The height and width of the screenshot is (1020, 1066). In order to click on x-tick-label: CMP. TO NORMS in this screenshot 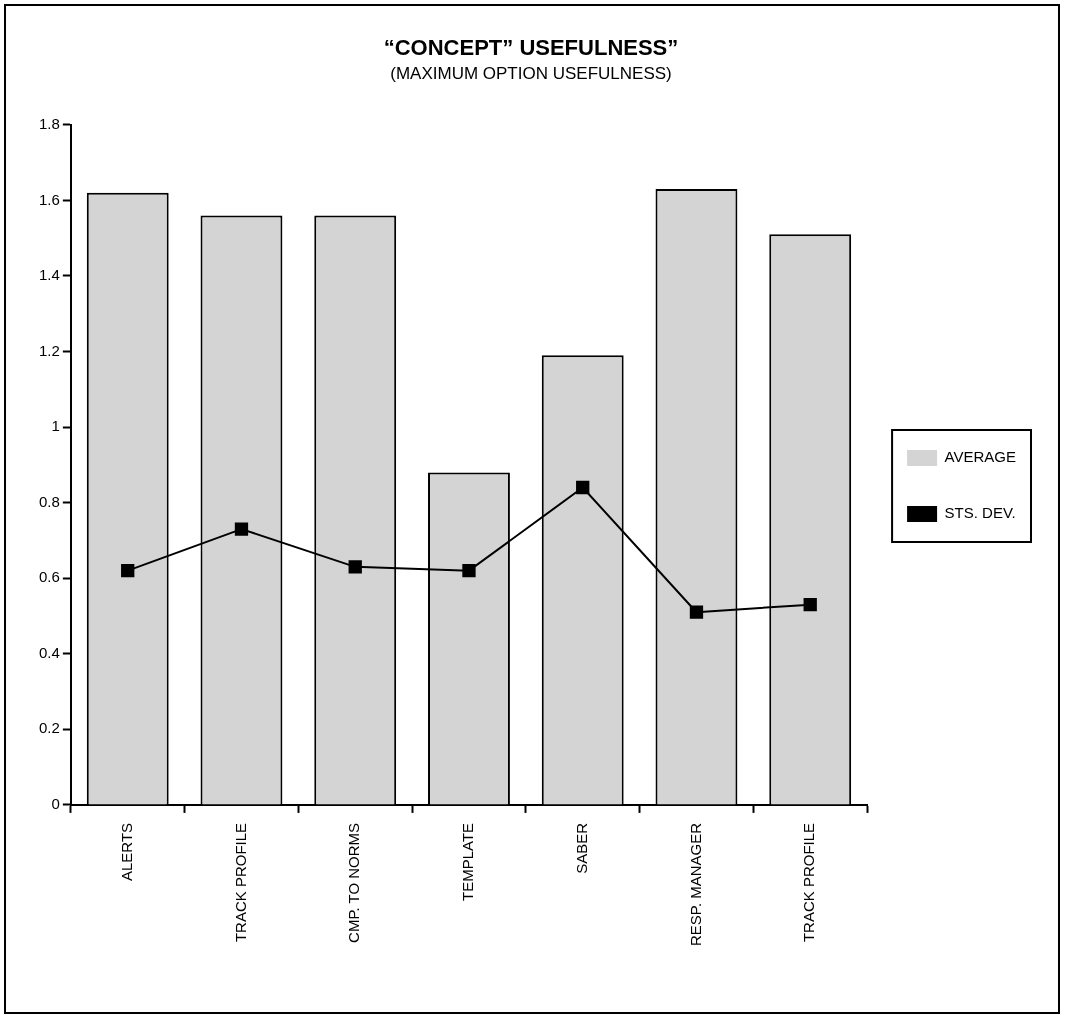, I will do `click(354, 882)`.